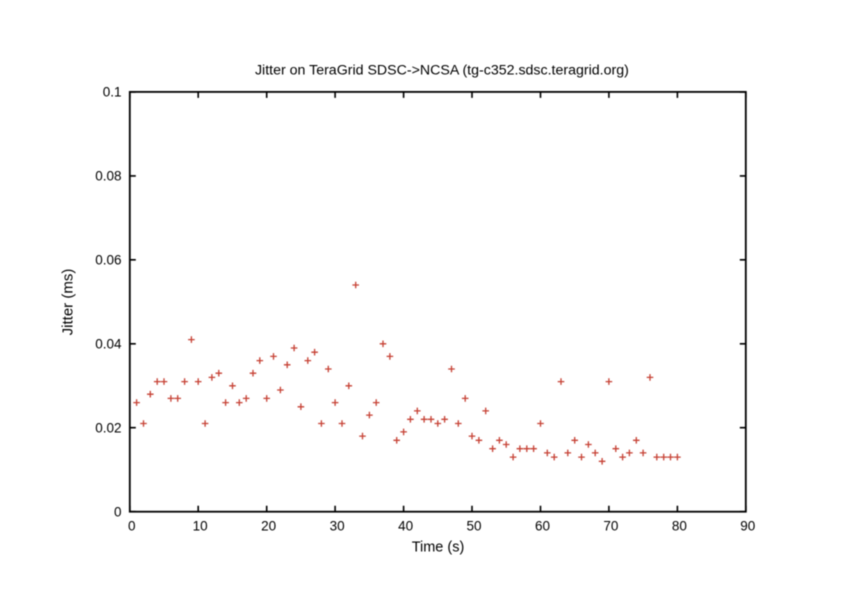 This screenshot has width=842, height=600. Describe the element at coordinates (108, 176) in the screenshot. I see `svg-text: 0.08` at that location.